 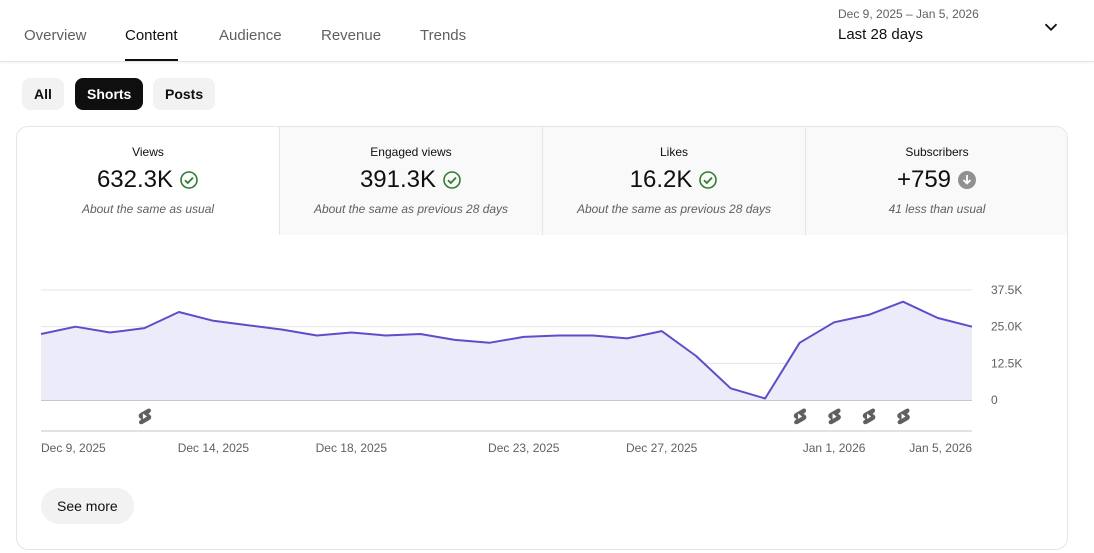 What do you see at coordinates (443, 35) in the screenshot?
I see `tab-trends: Trends` at bounding box center [443, 35].